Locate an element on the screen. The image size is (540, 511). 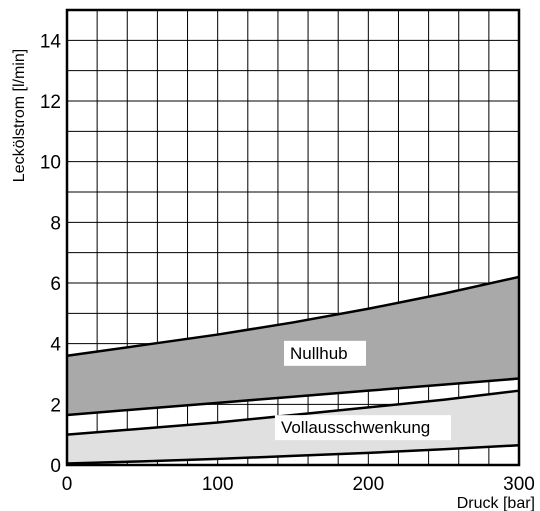
x-tick-label: 0 is located at coordinates (67, 484).